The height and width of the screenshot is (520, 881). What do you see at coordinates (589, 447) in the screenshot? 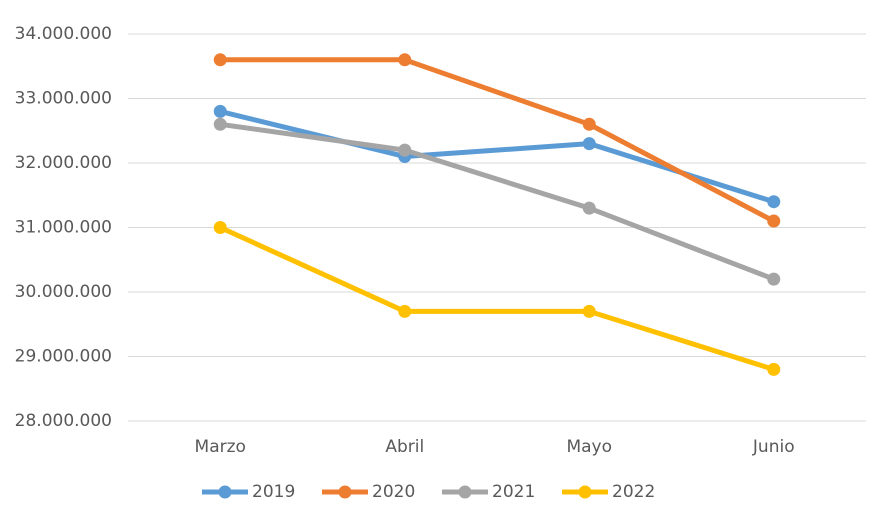
I see `x-tick-label: Mayo` at bounding box center [589, 447].